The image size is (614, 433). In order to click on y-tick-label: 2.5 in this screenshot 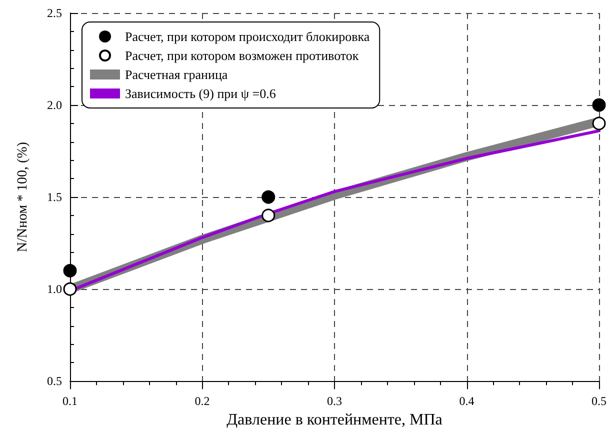, I will do `click(54, 13)`.